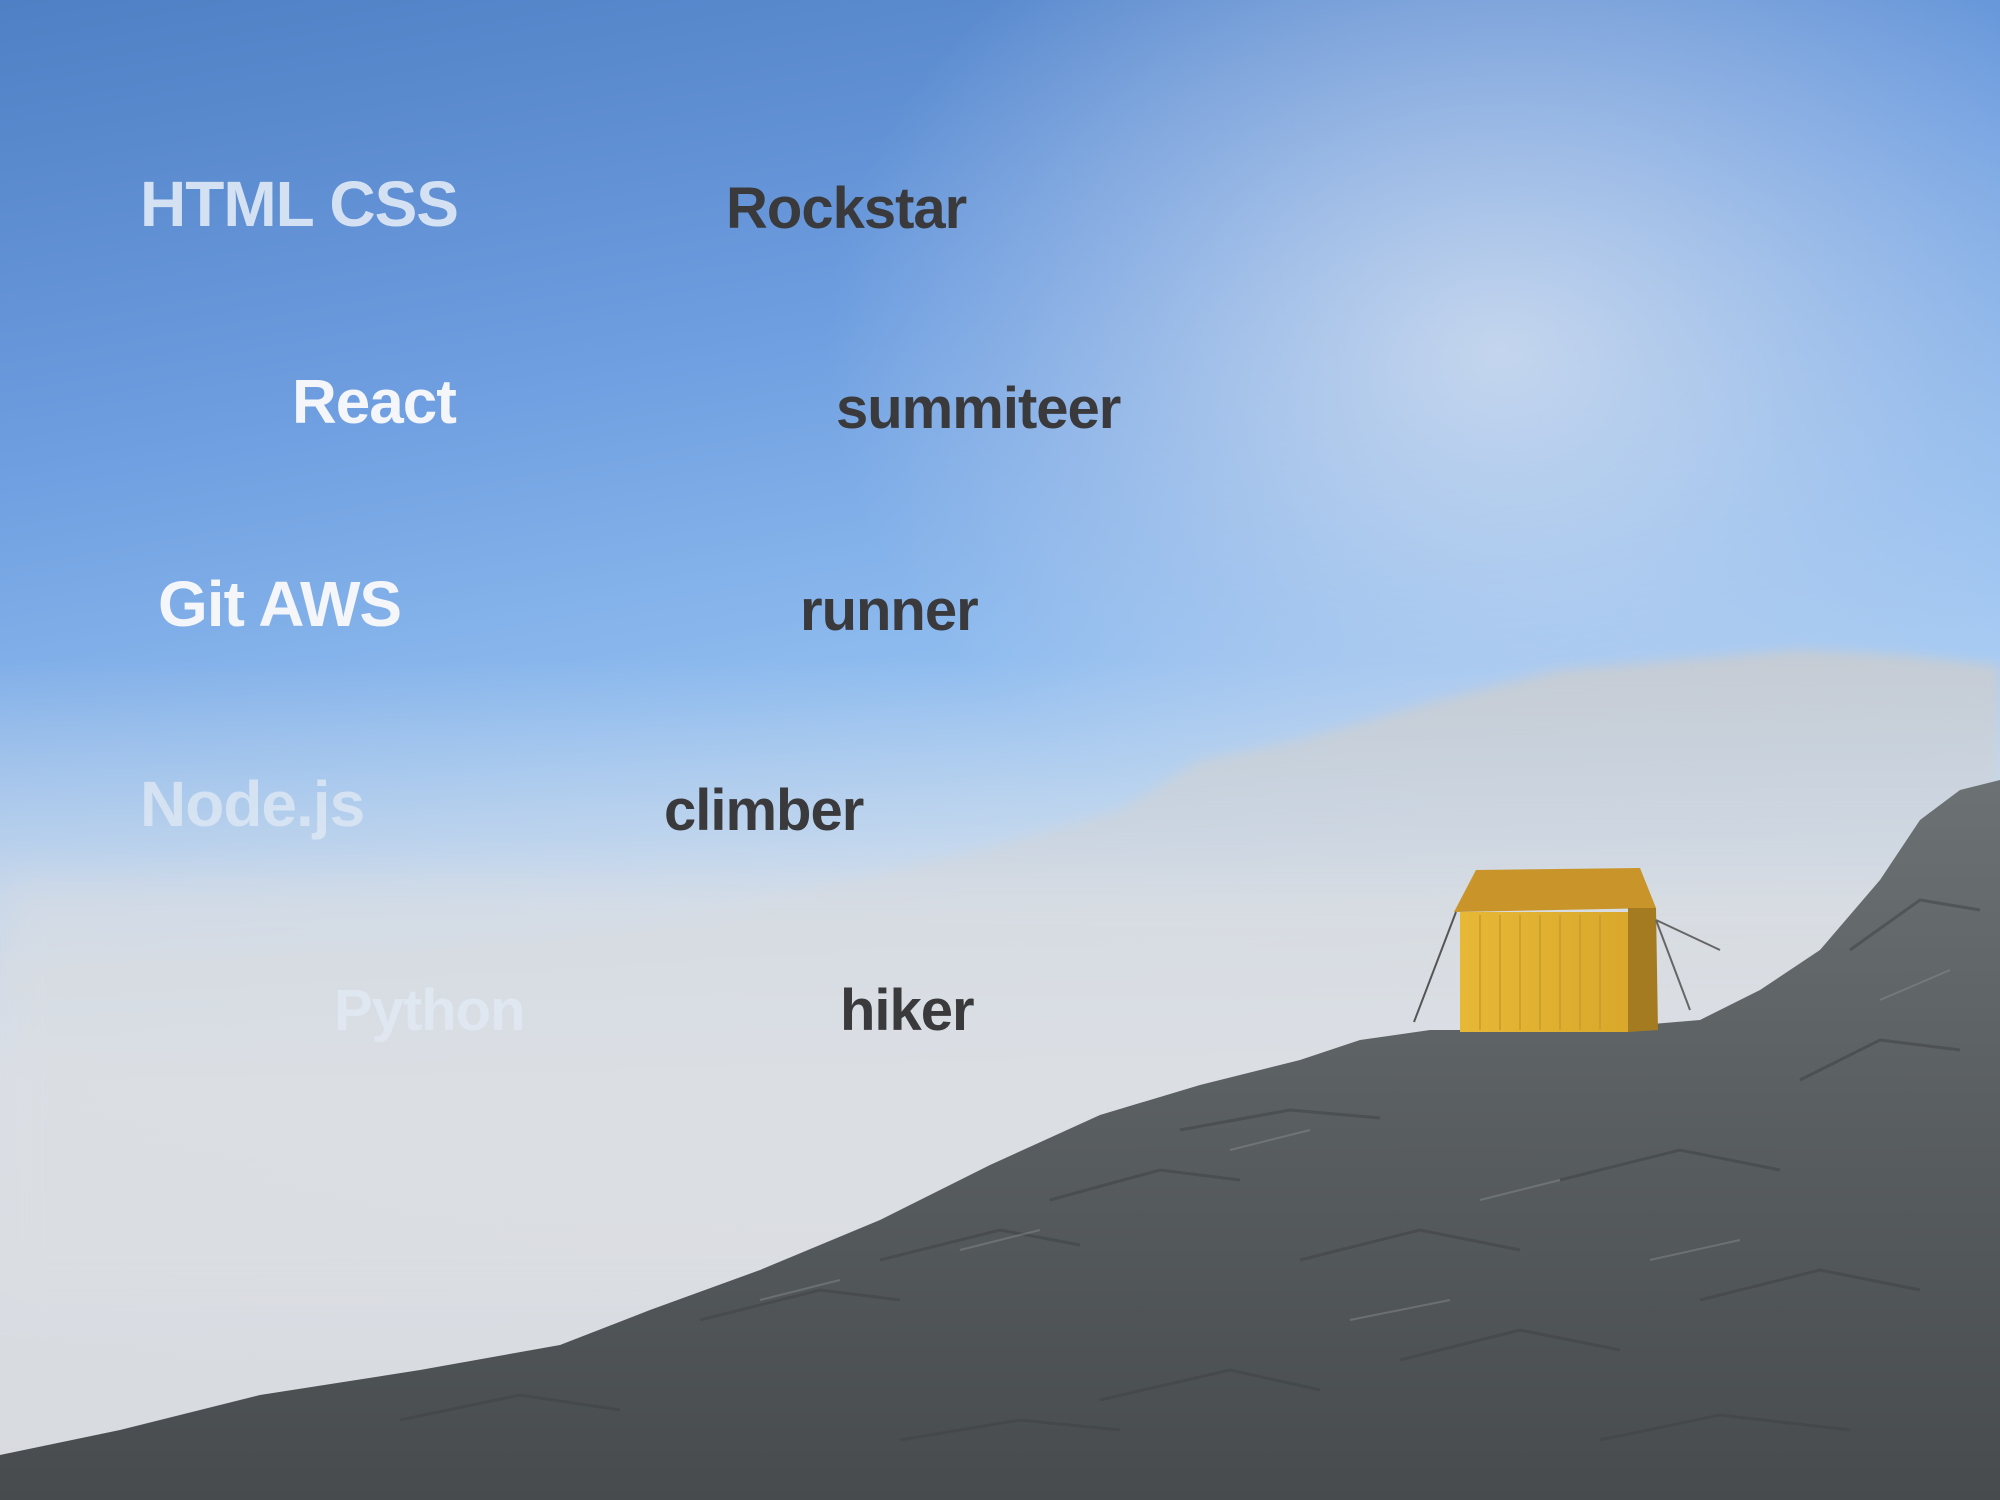  Describe the element at coordinates (374, 402) in the screenshot. I see `word-react: React` at that location.